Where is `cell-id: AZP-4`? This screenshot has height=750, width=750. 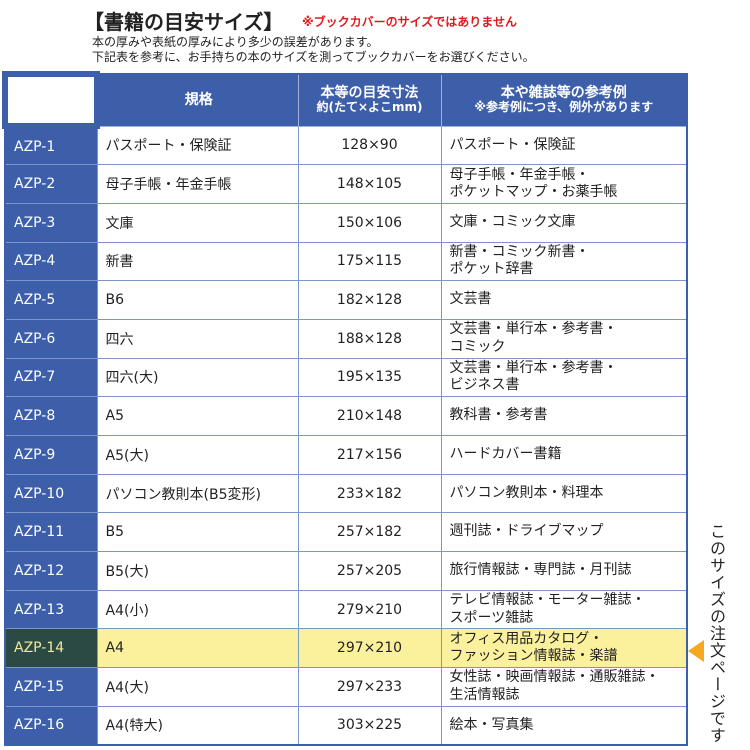
cell-id: AZP-4 is located at coordinates (51, 261).